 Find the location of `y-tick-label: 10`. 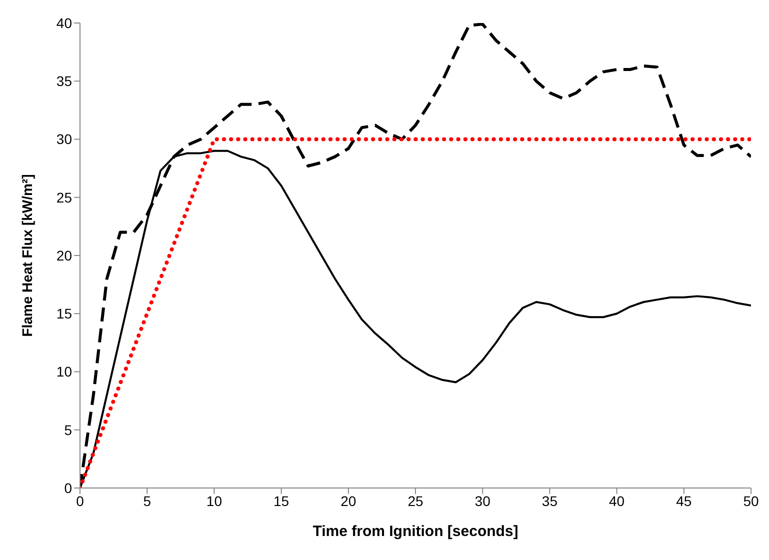

y-tick-label: 10 is located at coordinates (64, 372).